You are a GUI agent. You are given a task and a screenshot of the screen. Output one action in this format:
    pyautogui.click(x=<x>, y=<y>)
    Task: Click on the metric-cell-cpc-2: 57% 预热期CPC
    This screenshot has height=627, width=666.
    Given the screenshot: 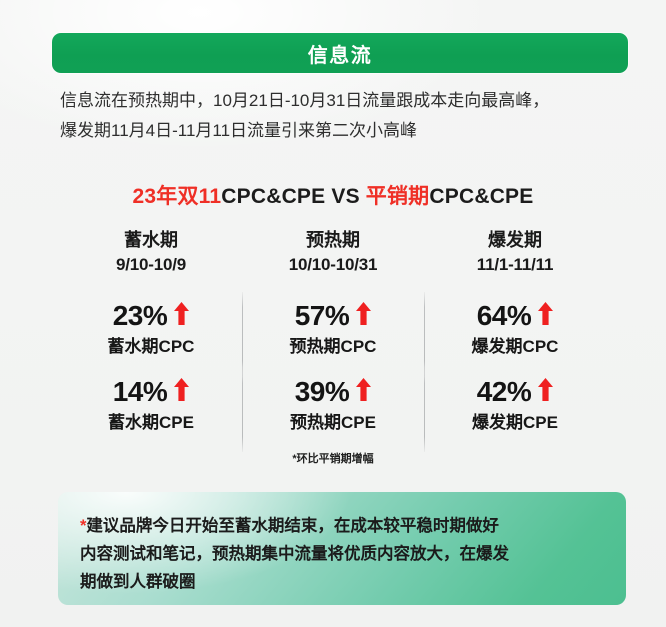 What is the action you would take?
    pyautogui.click(x=333, y=334)
    